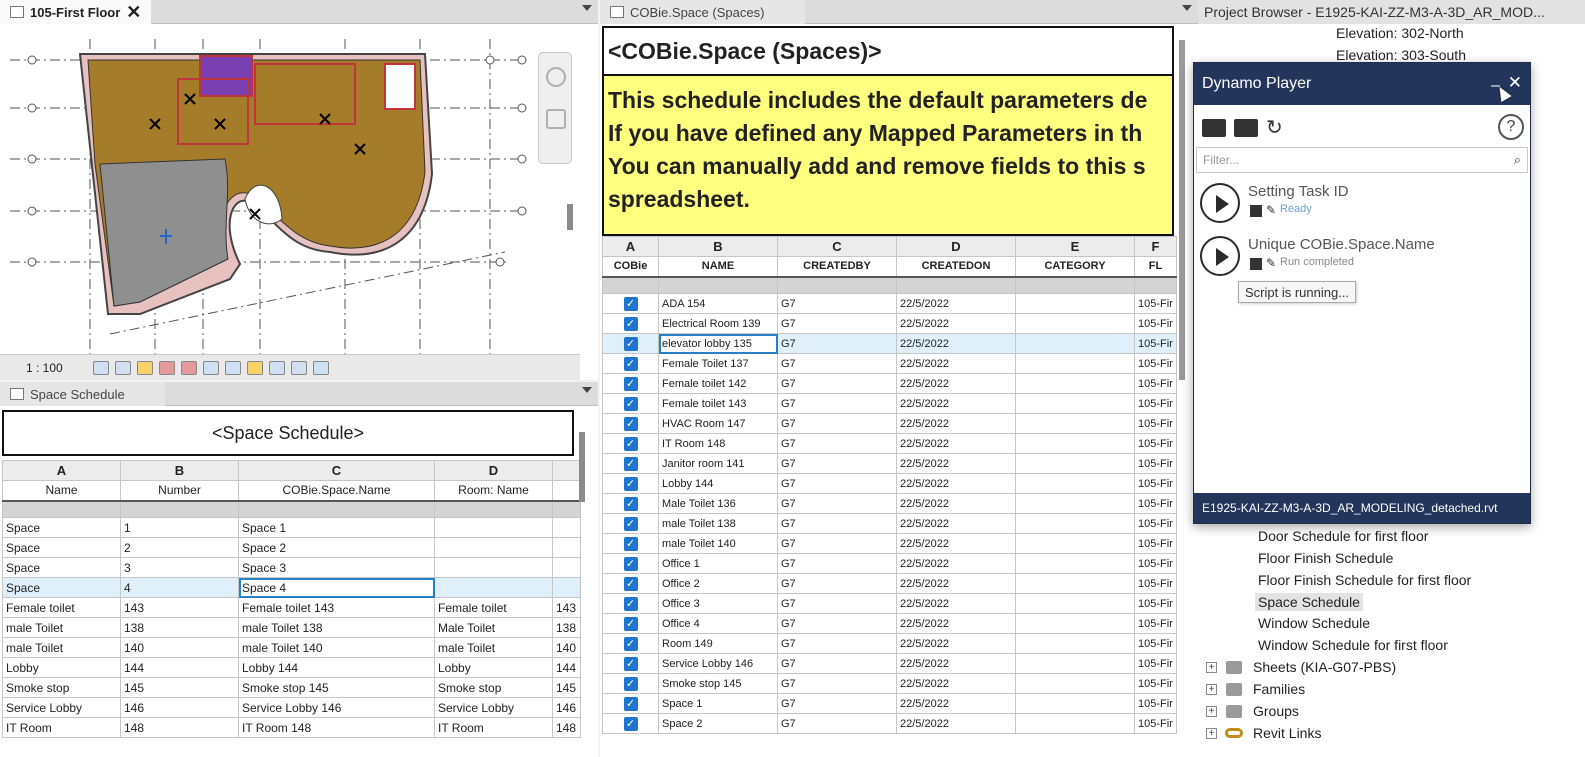 The height and width of the screenshot is (757, 1585). Describe the element at coordinates (718, 643) in the screenshot. I see `table-cell: Room 149` at that location.